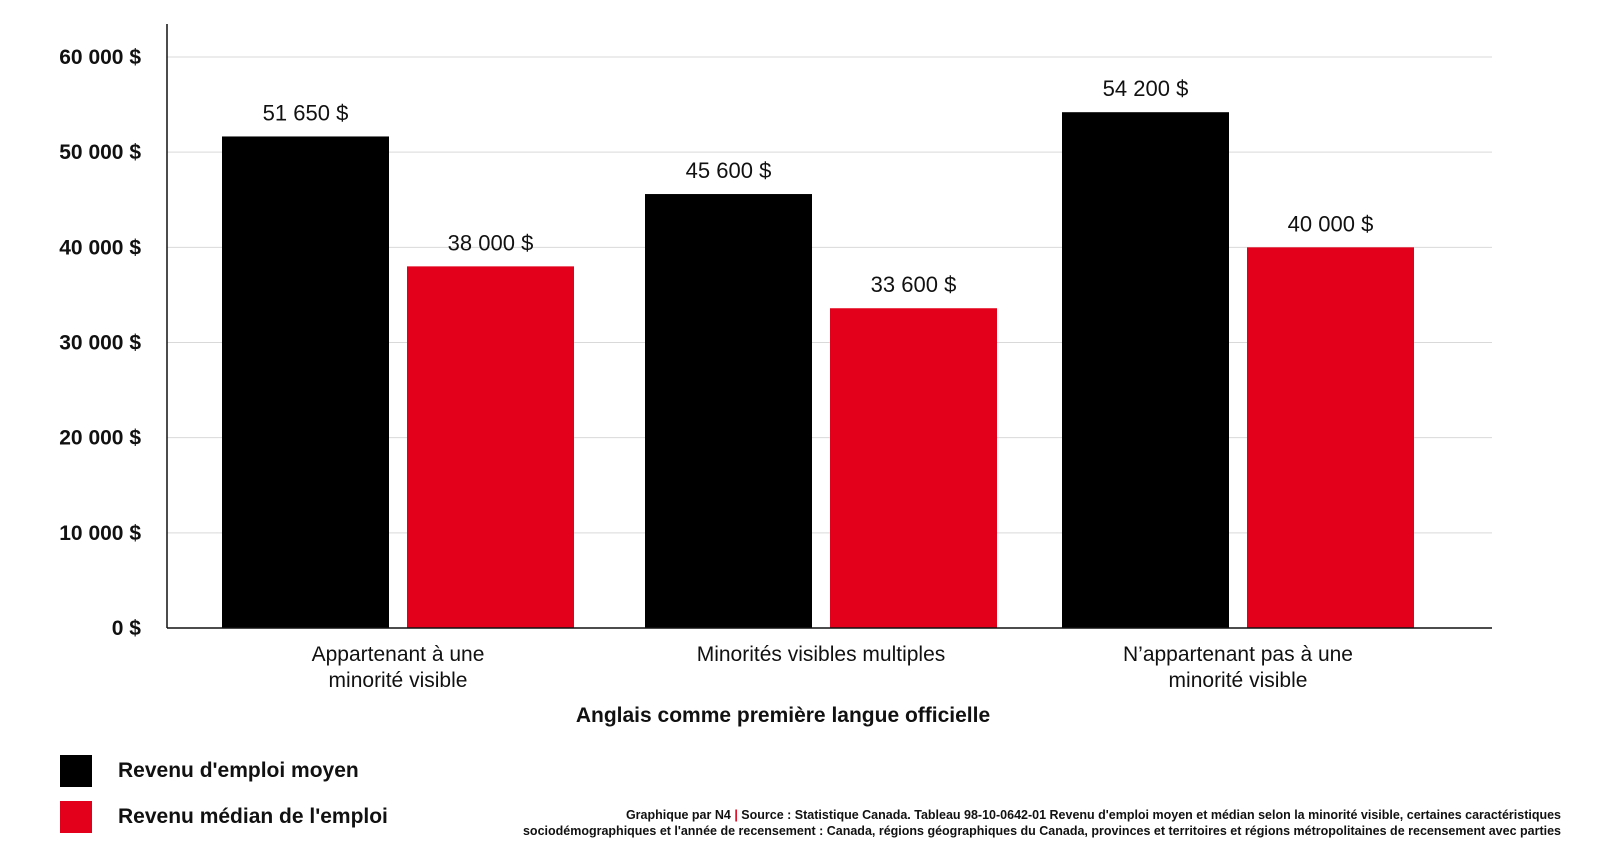 This screenshot has width=1601, height=862. What do you see at coordinates (678, 815) in the screenshot?
I see `source-prefix: Graphique par N4` at bounding box center [678, 815].